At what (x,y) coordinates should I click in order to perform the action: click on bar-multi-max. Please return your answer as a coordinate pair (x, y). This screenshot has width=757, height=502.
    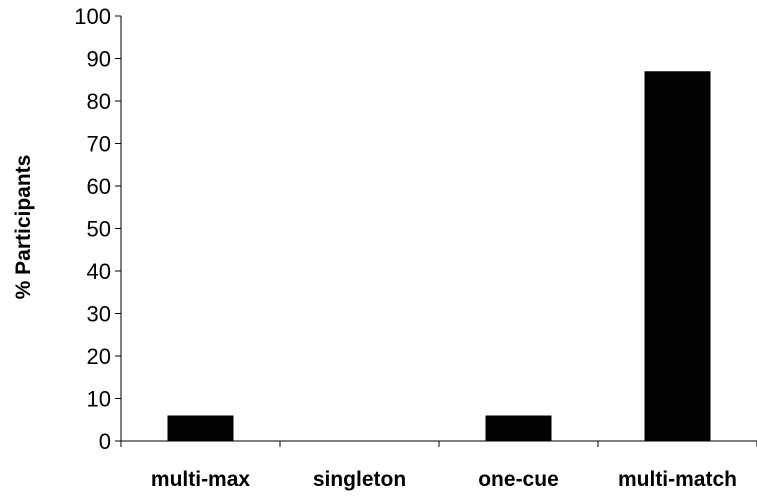
    Looking at the image, I should click on (200, 428).